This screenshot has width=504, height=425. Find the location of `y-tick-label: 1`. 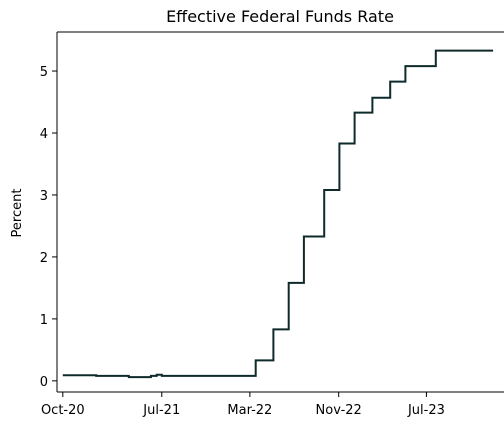

y-tick-label: 1 is located at coordinates (44, 320).